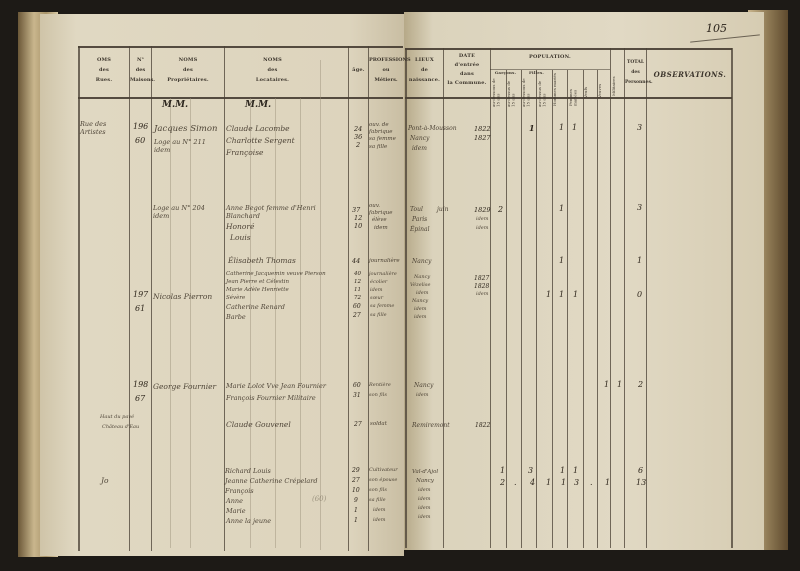  Describe the element at coordinates (236, 511) in the screenshot. I see `tenant-name: Marie` at that location.